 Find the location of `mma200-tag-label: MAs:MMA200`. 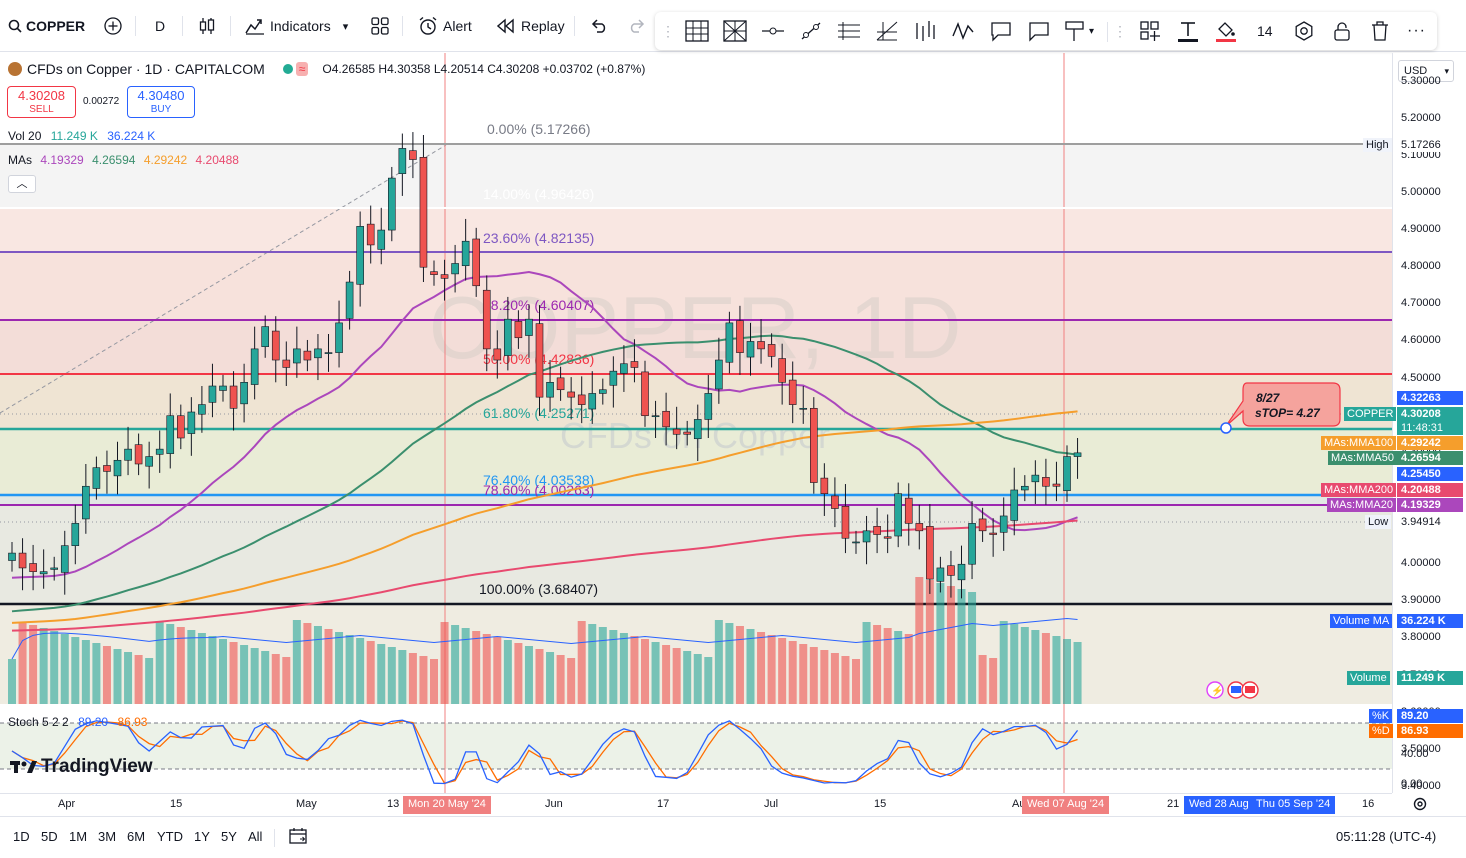

mma200-tag-label: MAs:MMA200 is located at coordinates (1359, 490).